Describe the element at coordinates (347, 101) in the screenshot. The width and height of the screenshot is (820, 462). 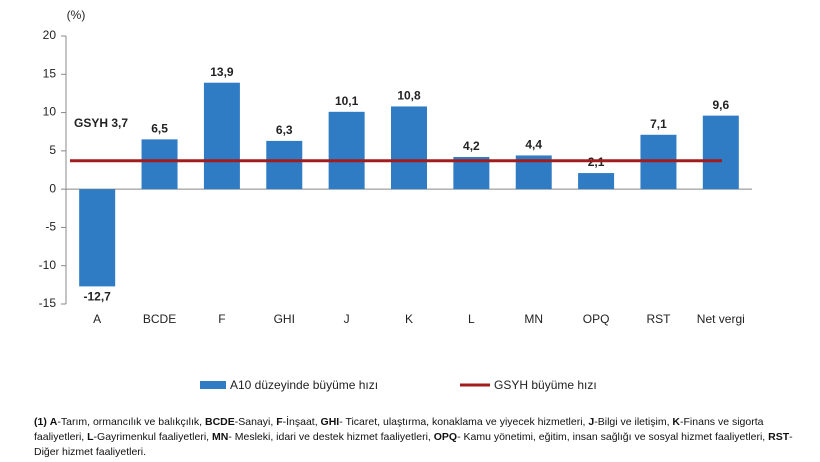
I see `value-label: 10,1` at that location.